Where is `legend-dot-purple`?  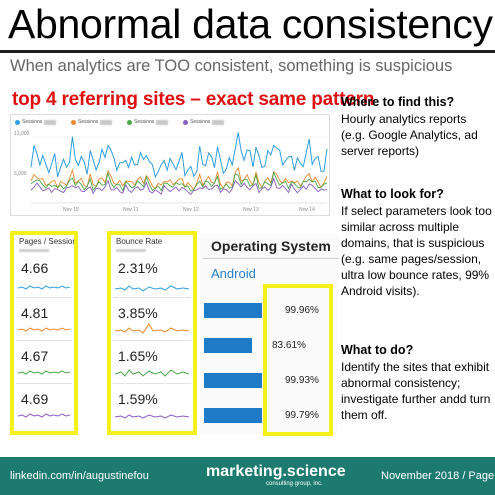
legend-dot-purple is located at coordinates (185, 122).